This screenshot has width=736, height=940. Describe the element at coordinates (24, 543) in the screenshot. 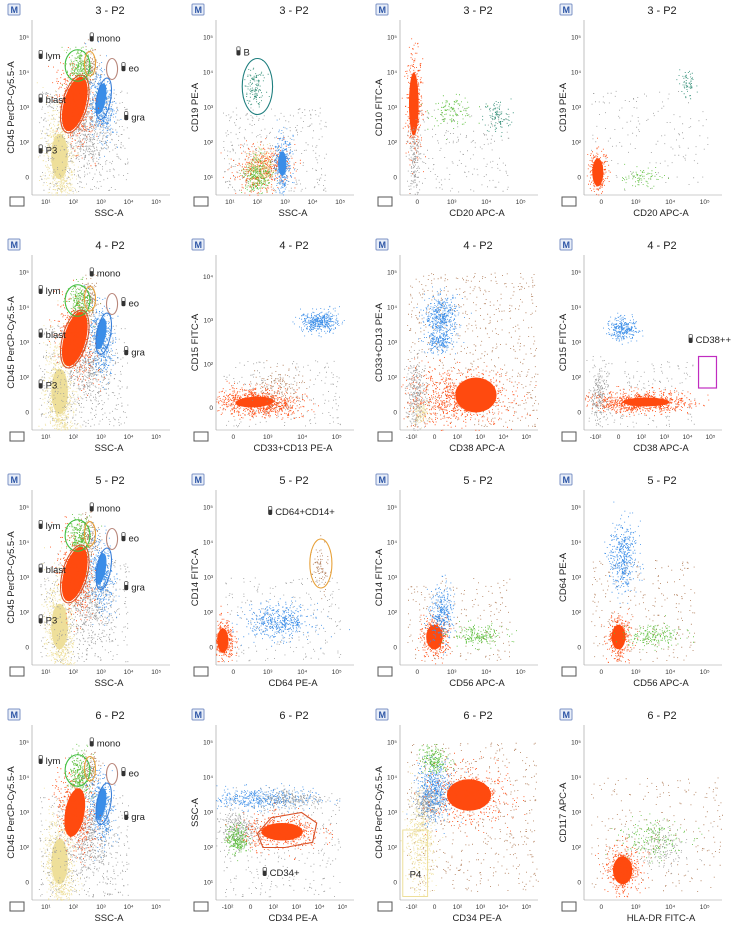

I see `y-tick-label: 10⁴` at that location.